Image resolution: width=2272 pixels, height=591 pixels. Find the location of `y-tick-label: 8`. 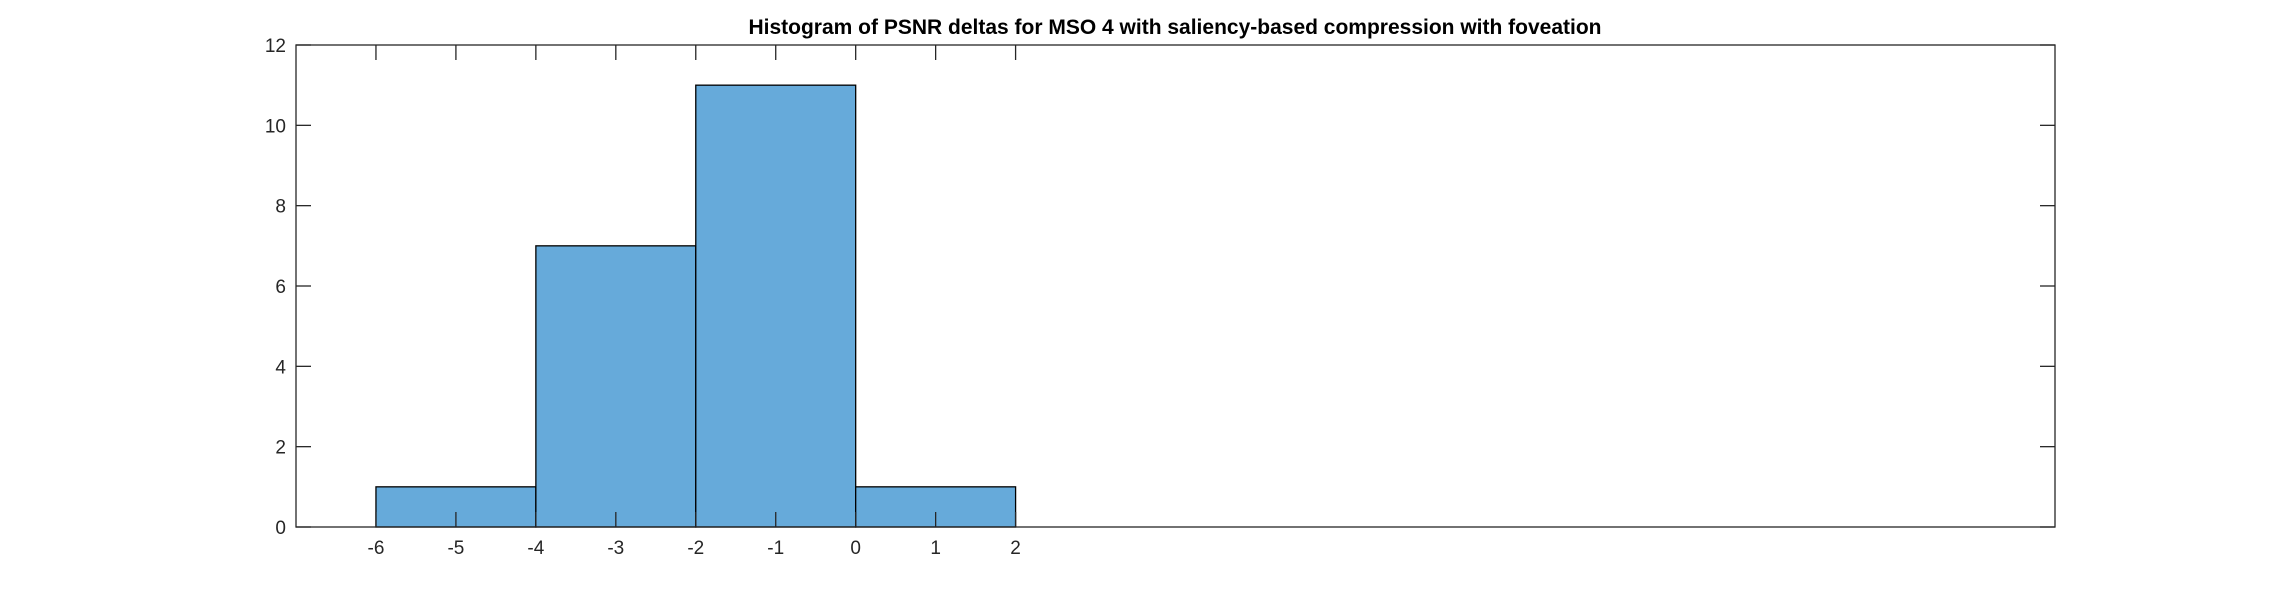

y-tick-label: 8 is located at coordinates (280, 207).